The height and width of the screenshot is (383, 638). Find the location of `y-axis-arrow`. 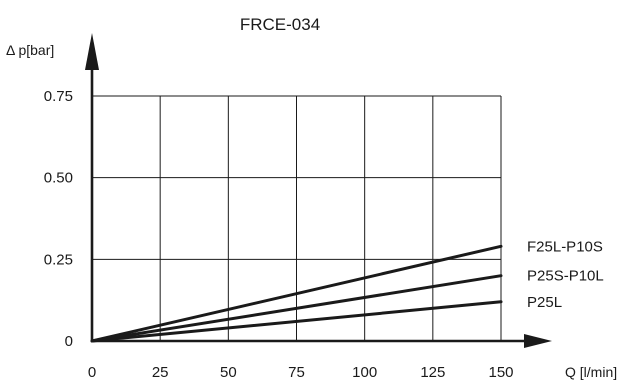

y-axis-arrow is located at coordinates (92, 51).